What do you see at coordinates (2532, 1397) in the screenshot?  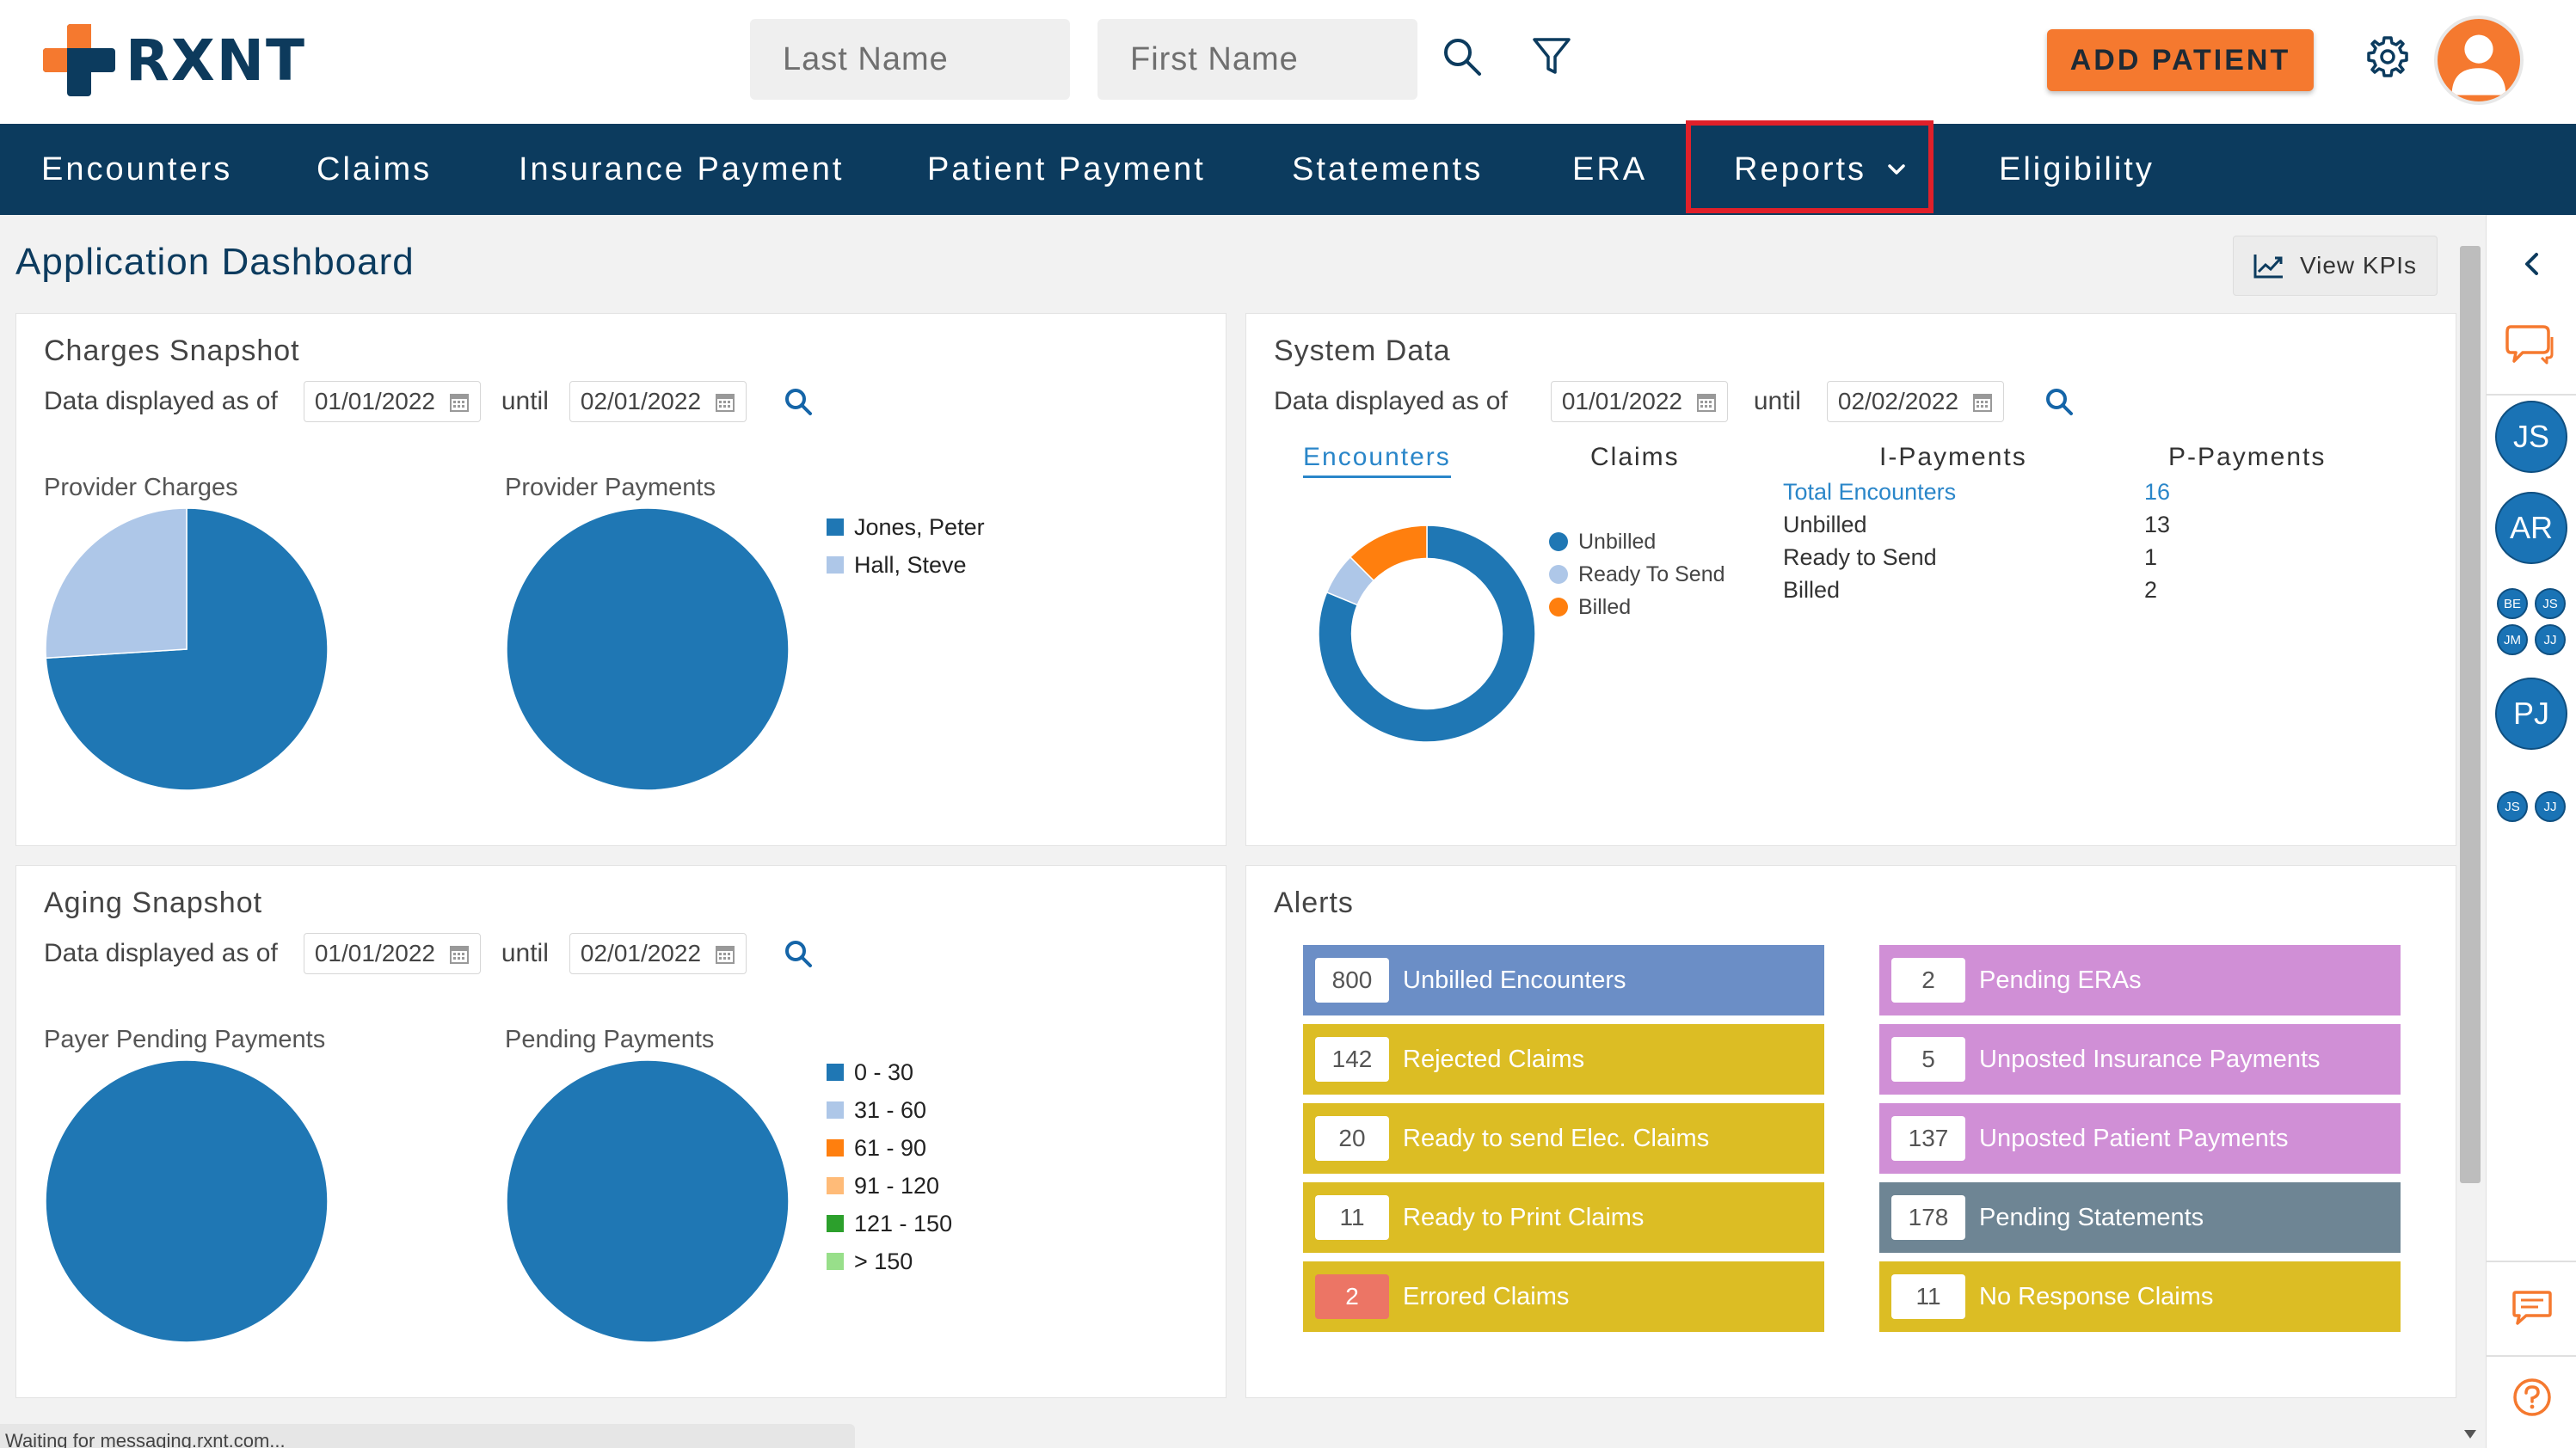 I see `help-icon` at bounding box center [2532, 1397].